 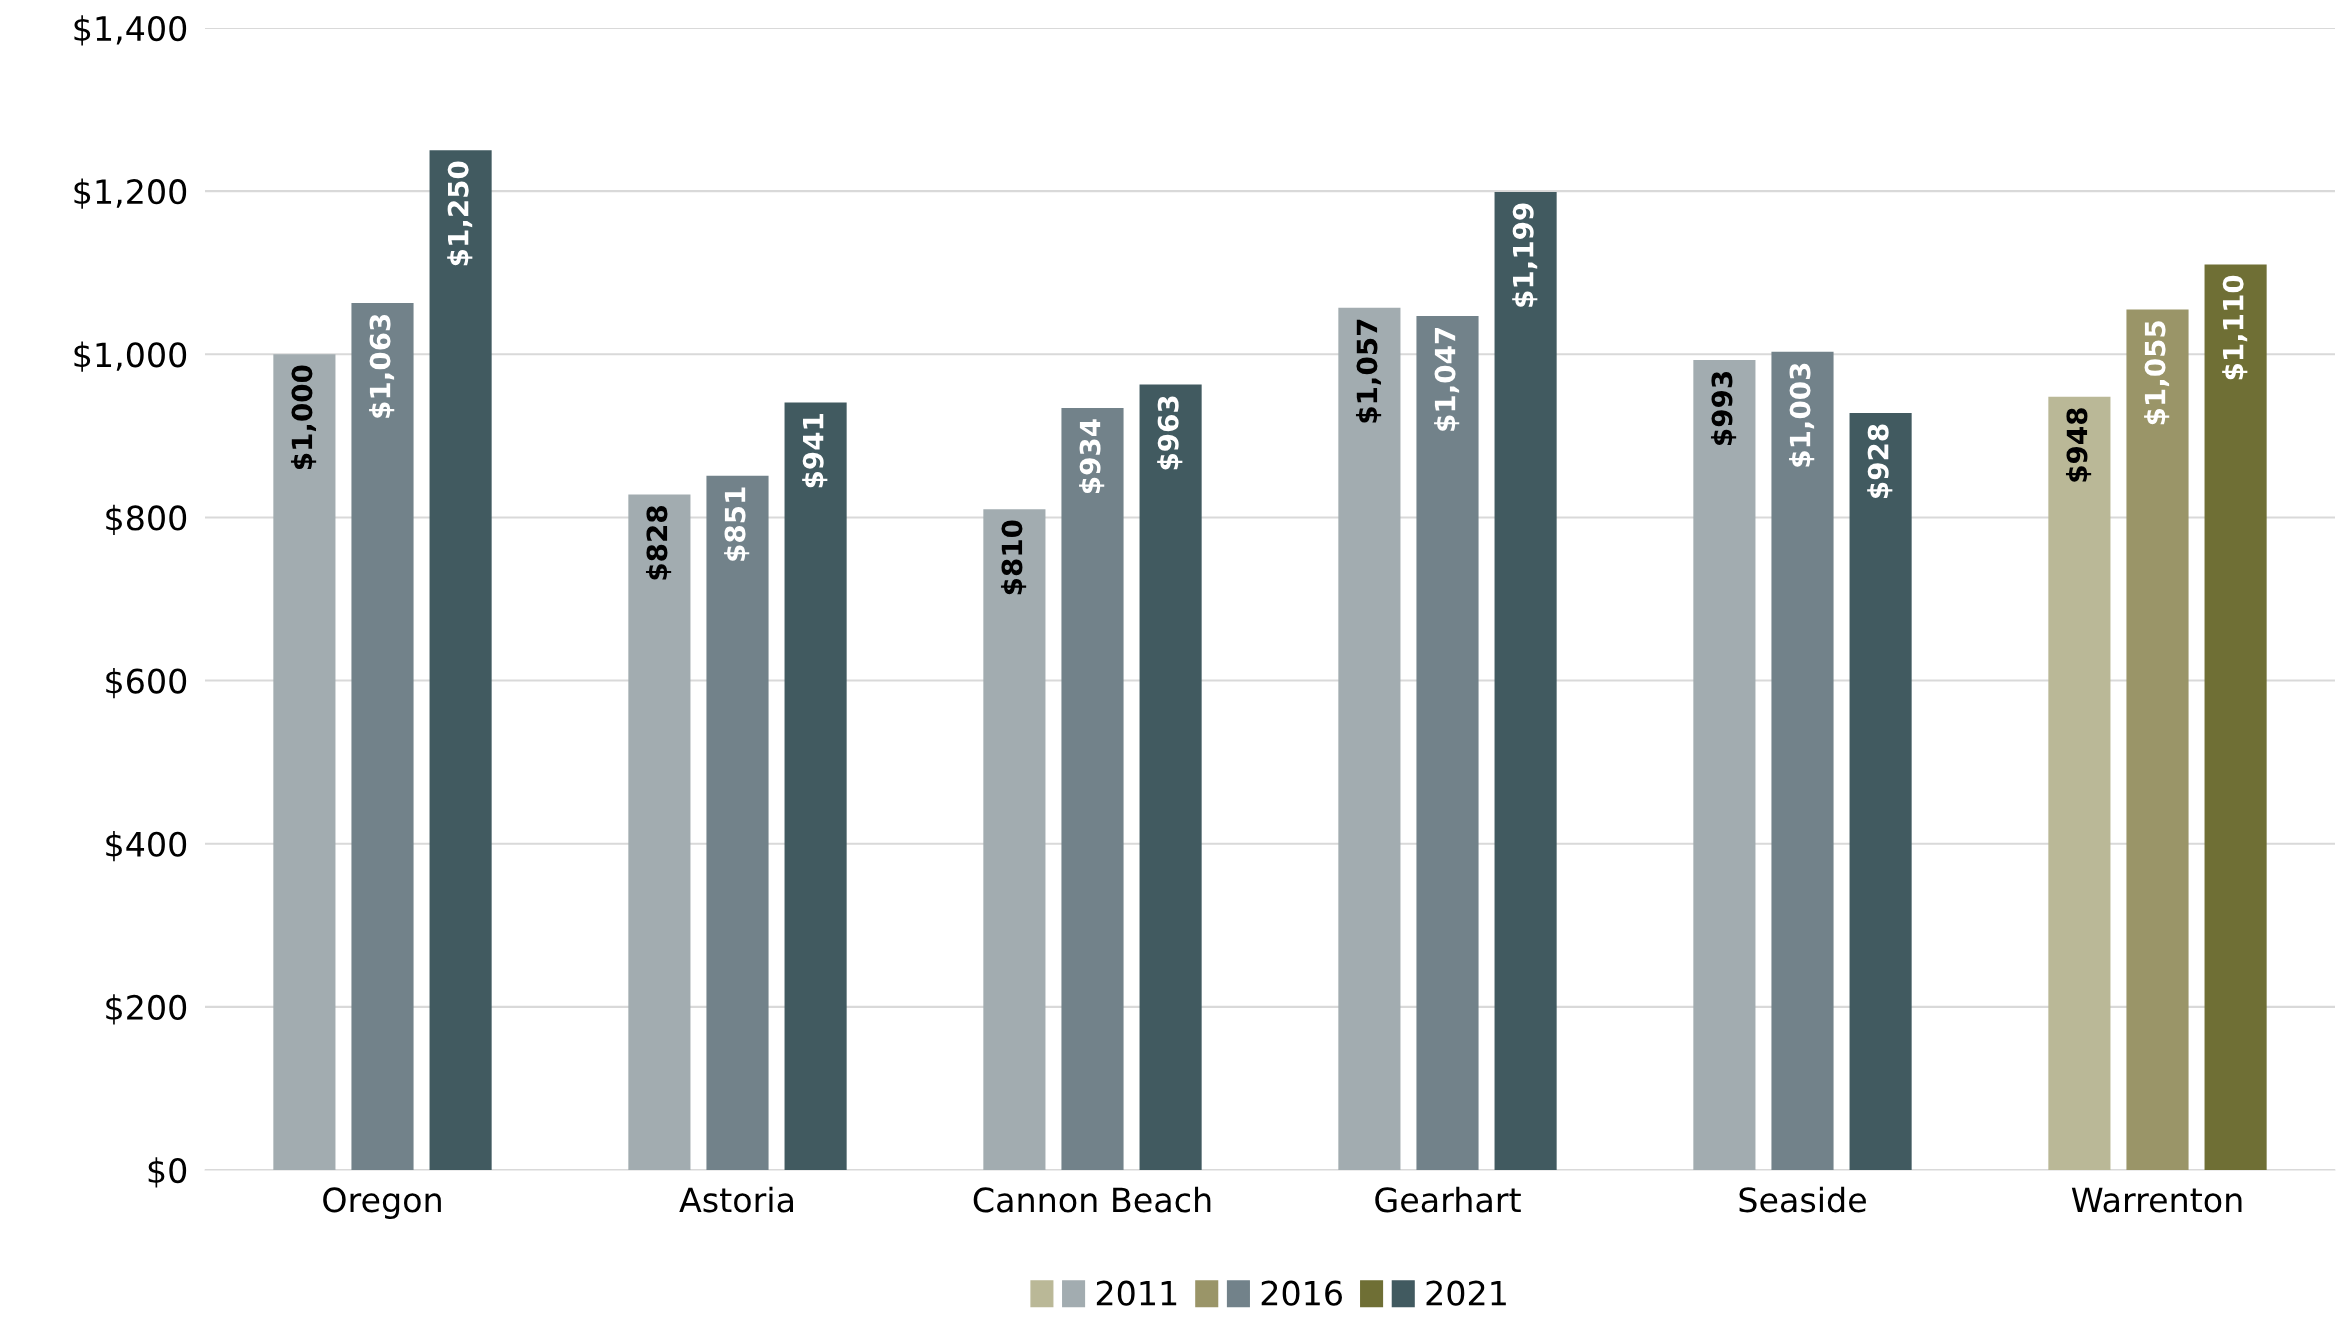 What do you see at coordinates (1136, 1293) in the screenshot?
I see `legend-label: 2011` at bounding box center [1136, 1293].